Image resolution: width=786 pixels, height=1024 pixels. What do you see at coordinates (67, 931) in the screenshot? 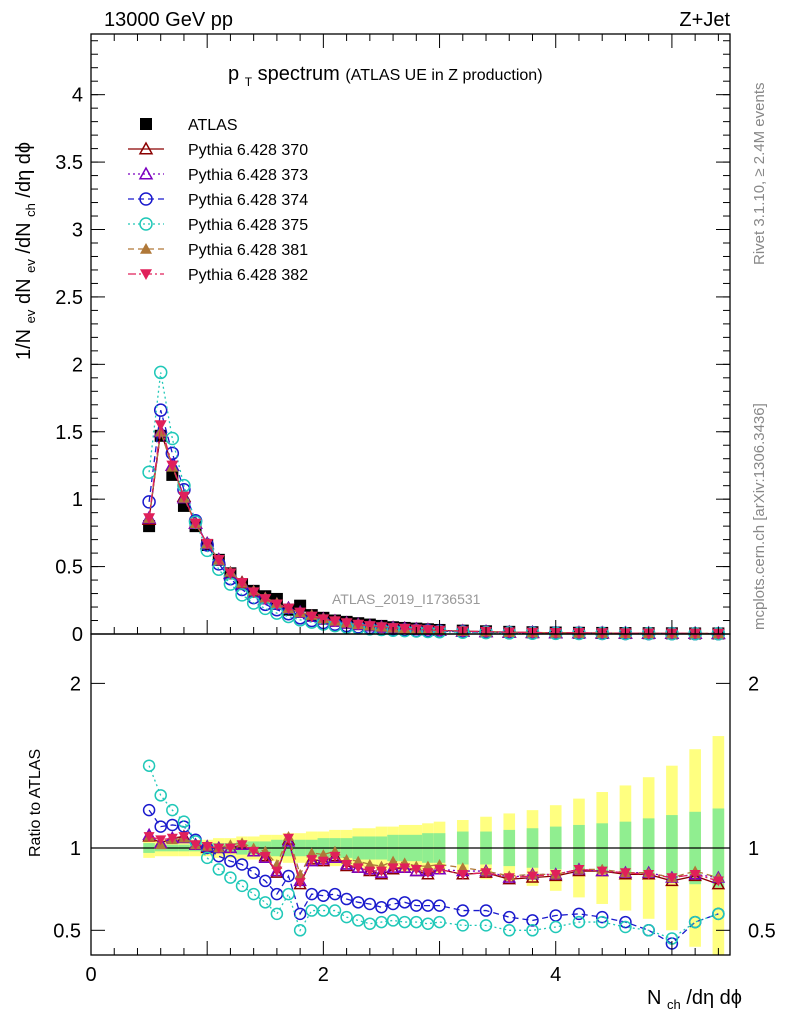
I see `y-tick-label-ratio: 0.5` at bounding box center [67, 931].